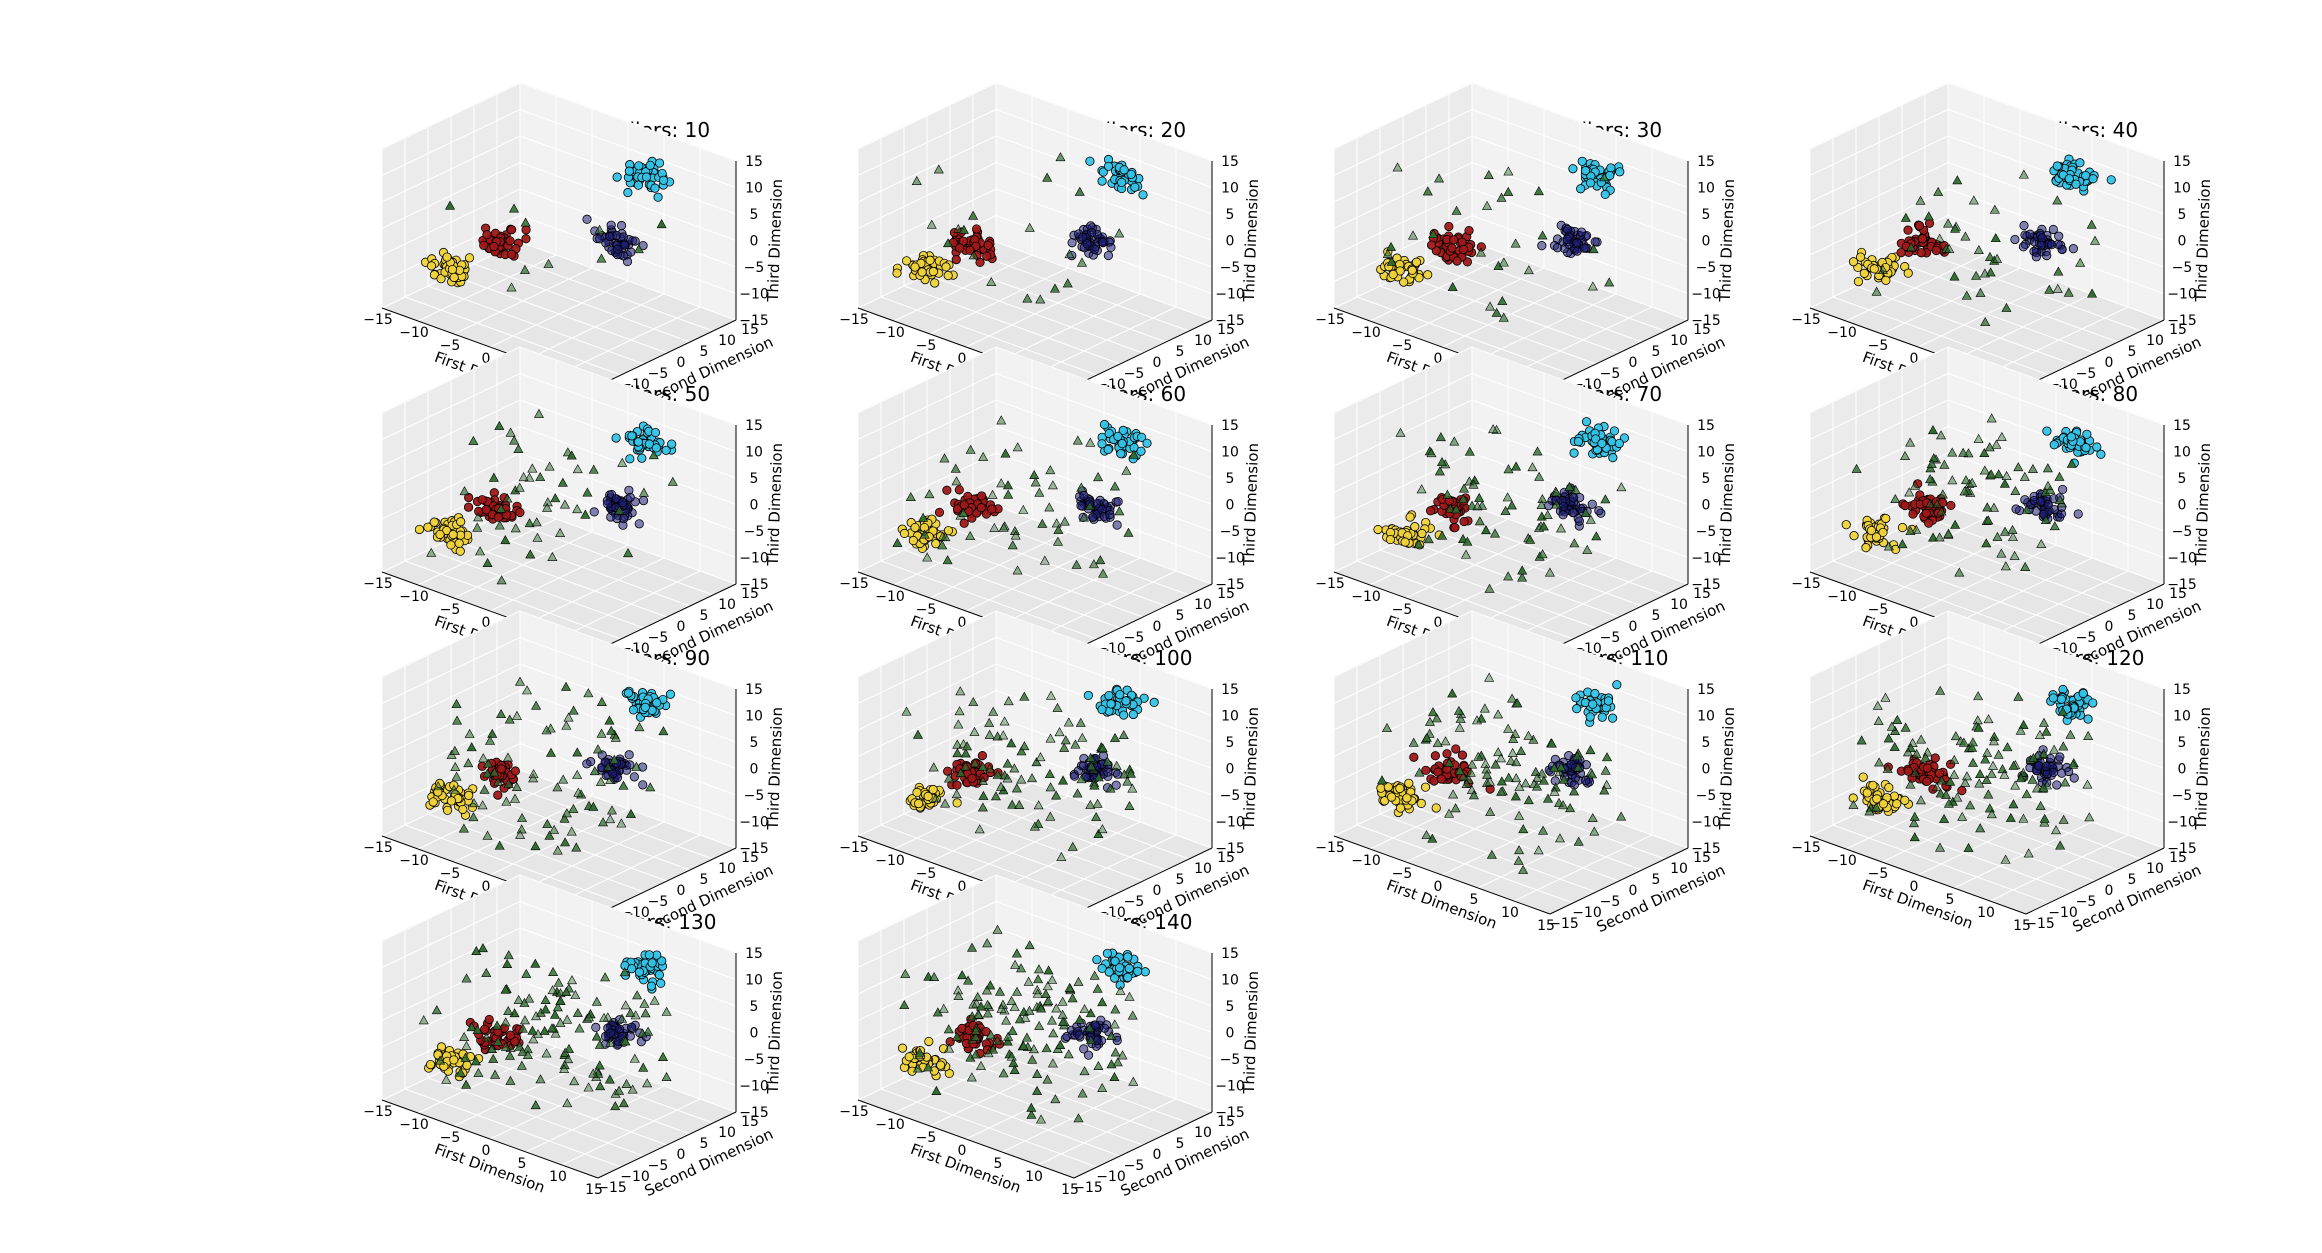 This screenshot has height=1253, width=2322. Describe the element at coordinates (962, 887) in the screenshot. I see `x-tick-label: 0` at that location.